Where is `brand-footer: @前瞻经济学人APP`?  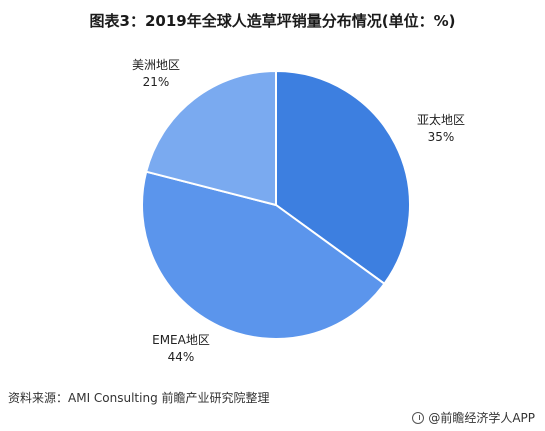
brand-footer: @前瞻经济学人APP is located at coordinates (473, 417).